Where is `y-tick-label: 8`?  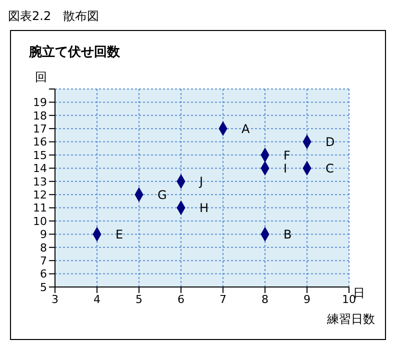
y-tick-label: 8 is located at coordinates (43, 247).